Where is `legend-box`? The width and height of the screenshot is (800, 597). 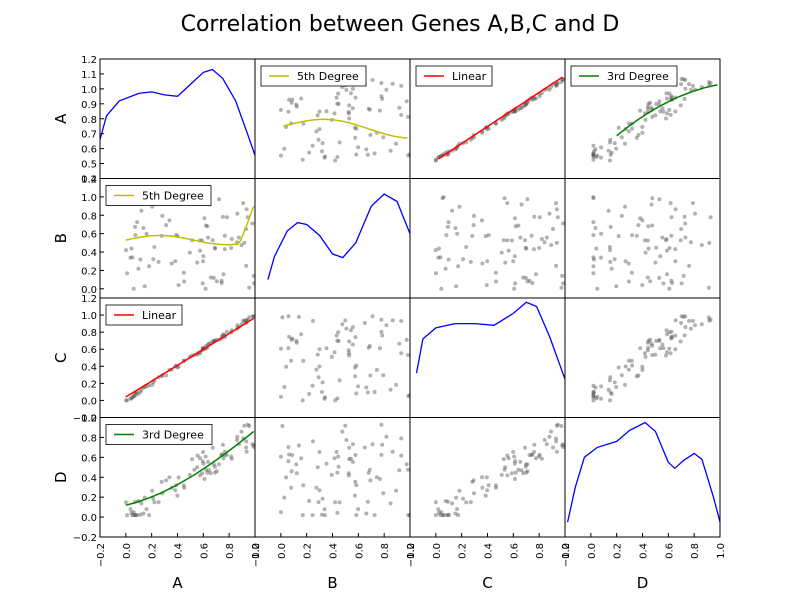
legend-box is located at coordinates (313, 76).